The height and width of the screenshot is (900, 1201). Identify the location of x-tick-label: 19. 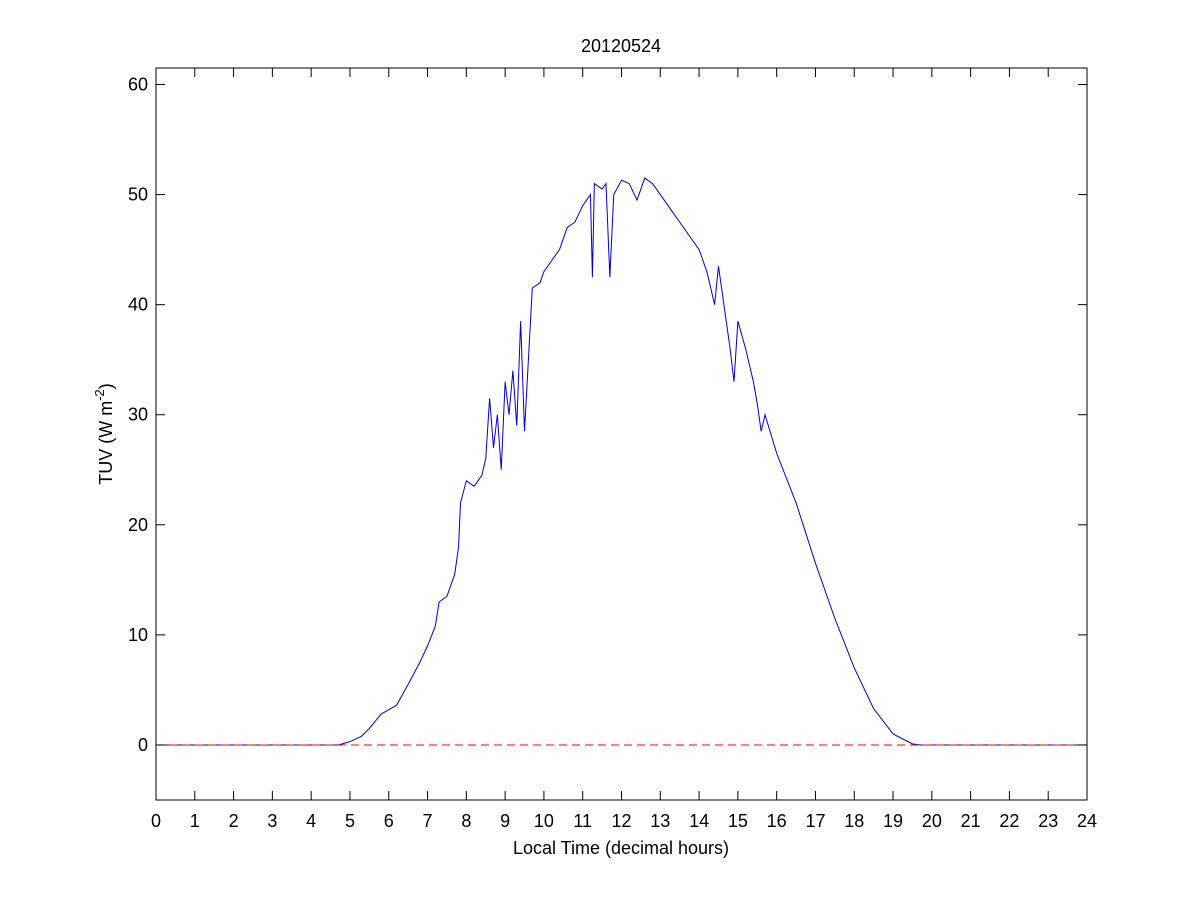
(893, 821).